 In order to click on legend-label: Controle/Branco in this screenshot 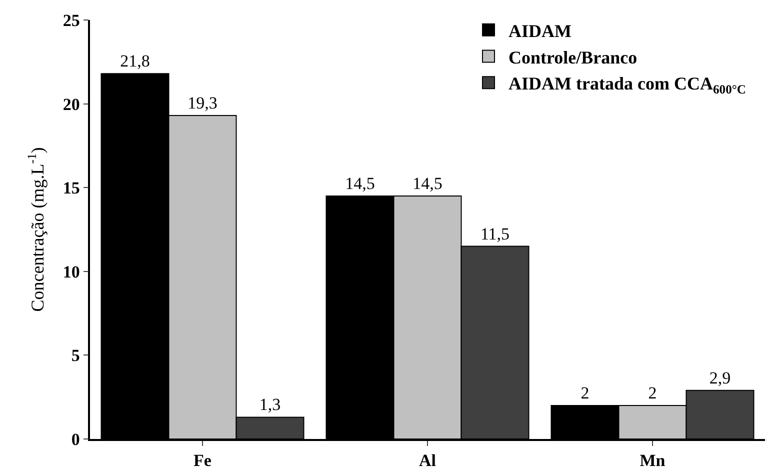, I will do `click(573, 57)`.